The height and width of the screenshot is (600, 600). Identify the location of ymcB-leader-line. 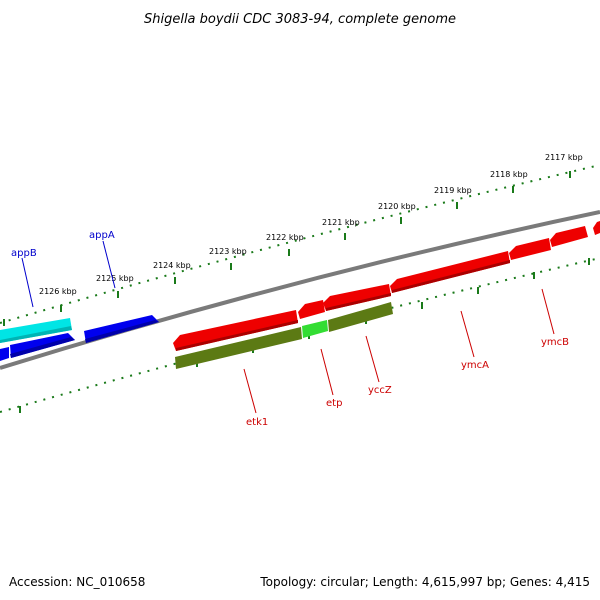
(548, 311).